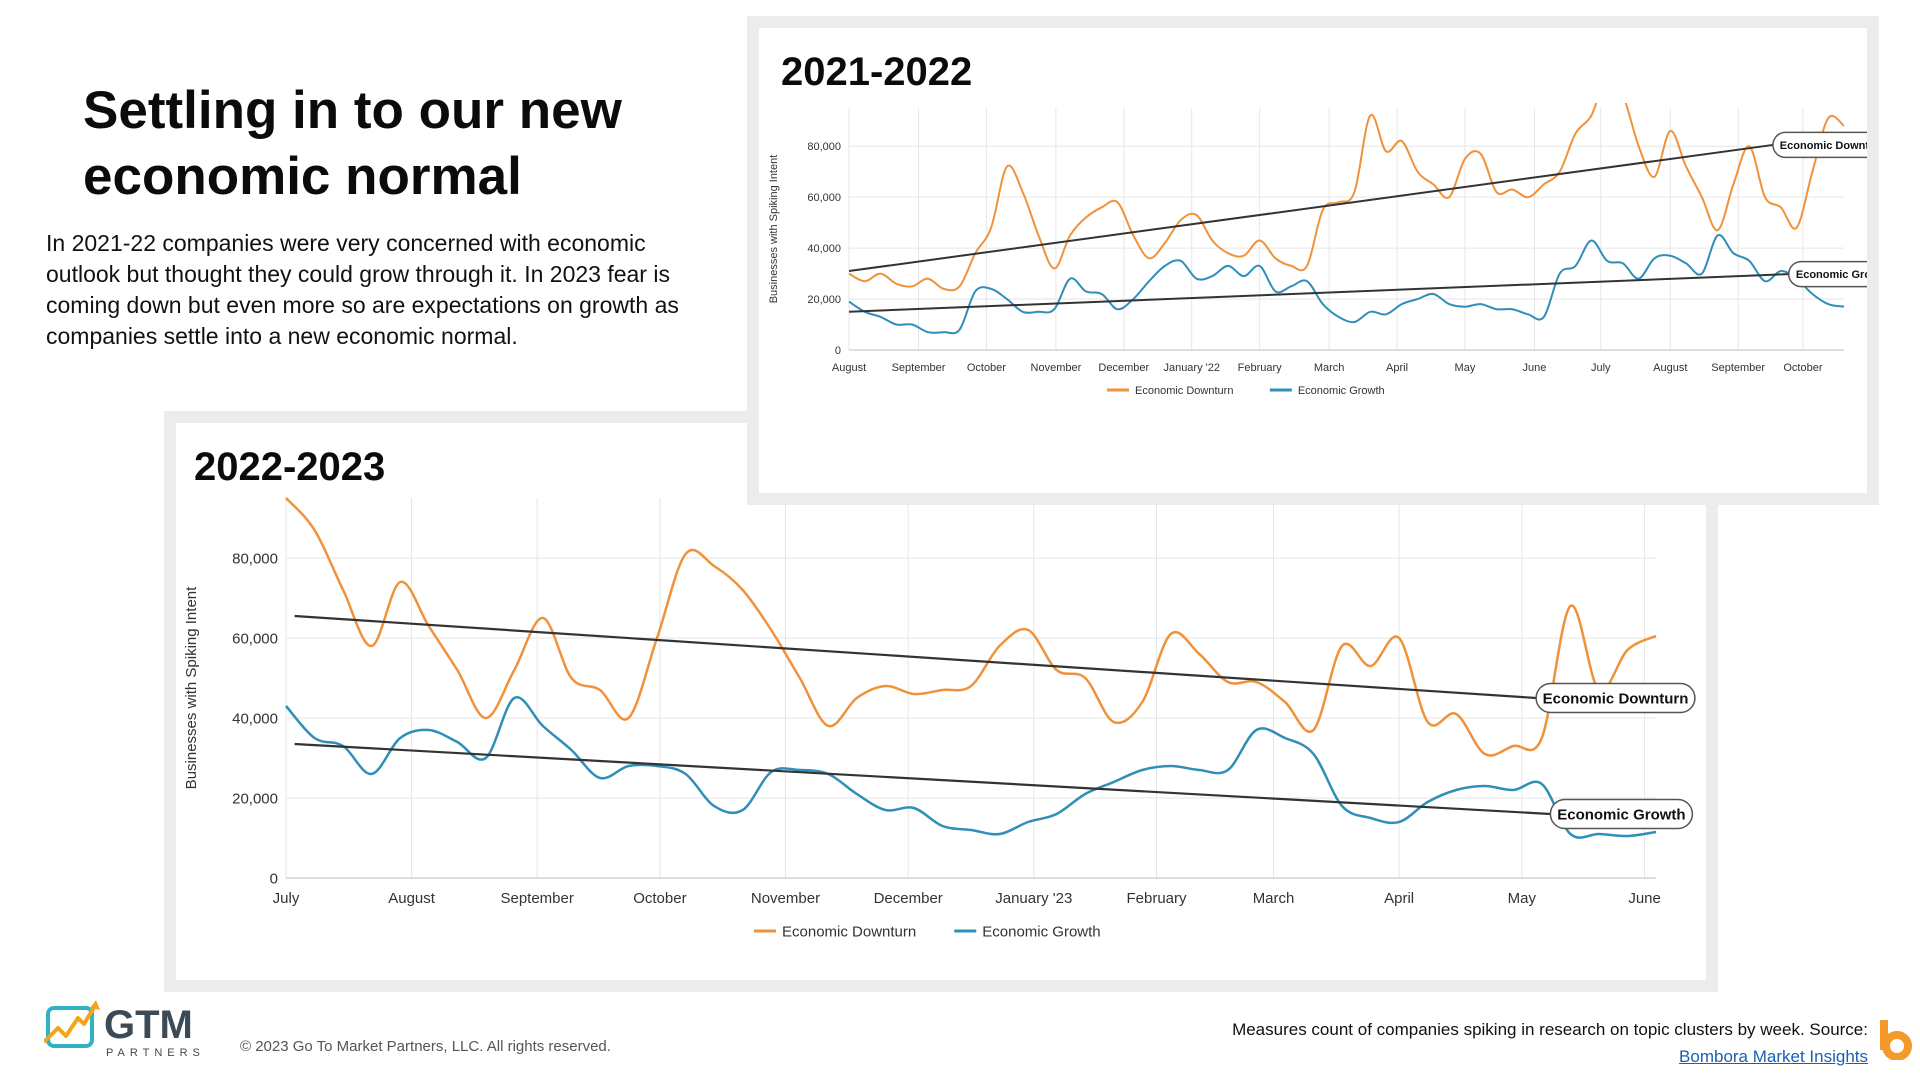 This screenshot has height=1080, width=1920. Describe the element at coordinates (877, 72) in the screenshot. I see `chart-panel-label: 2021-2022` at that location.